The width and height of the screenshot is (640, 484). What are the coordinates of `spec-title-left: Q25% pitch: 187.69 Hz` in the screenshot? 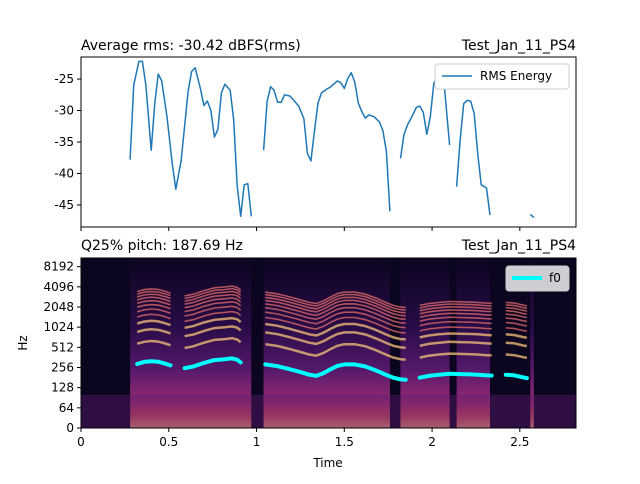 It's located at (162, 246).